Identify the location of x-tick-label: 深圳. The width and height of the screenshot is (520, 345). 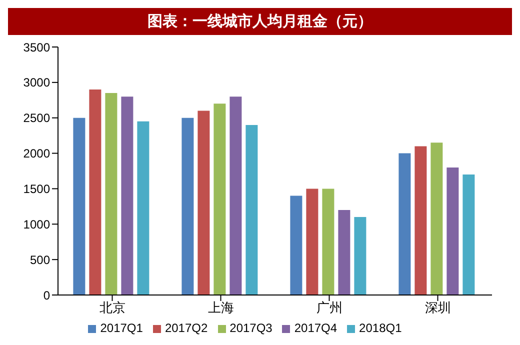
(437, 308).